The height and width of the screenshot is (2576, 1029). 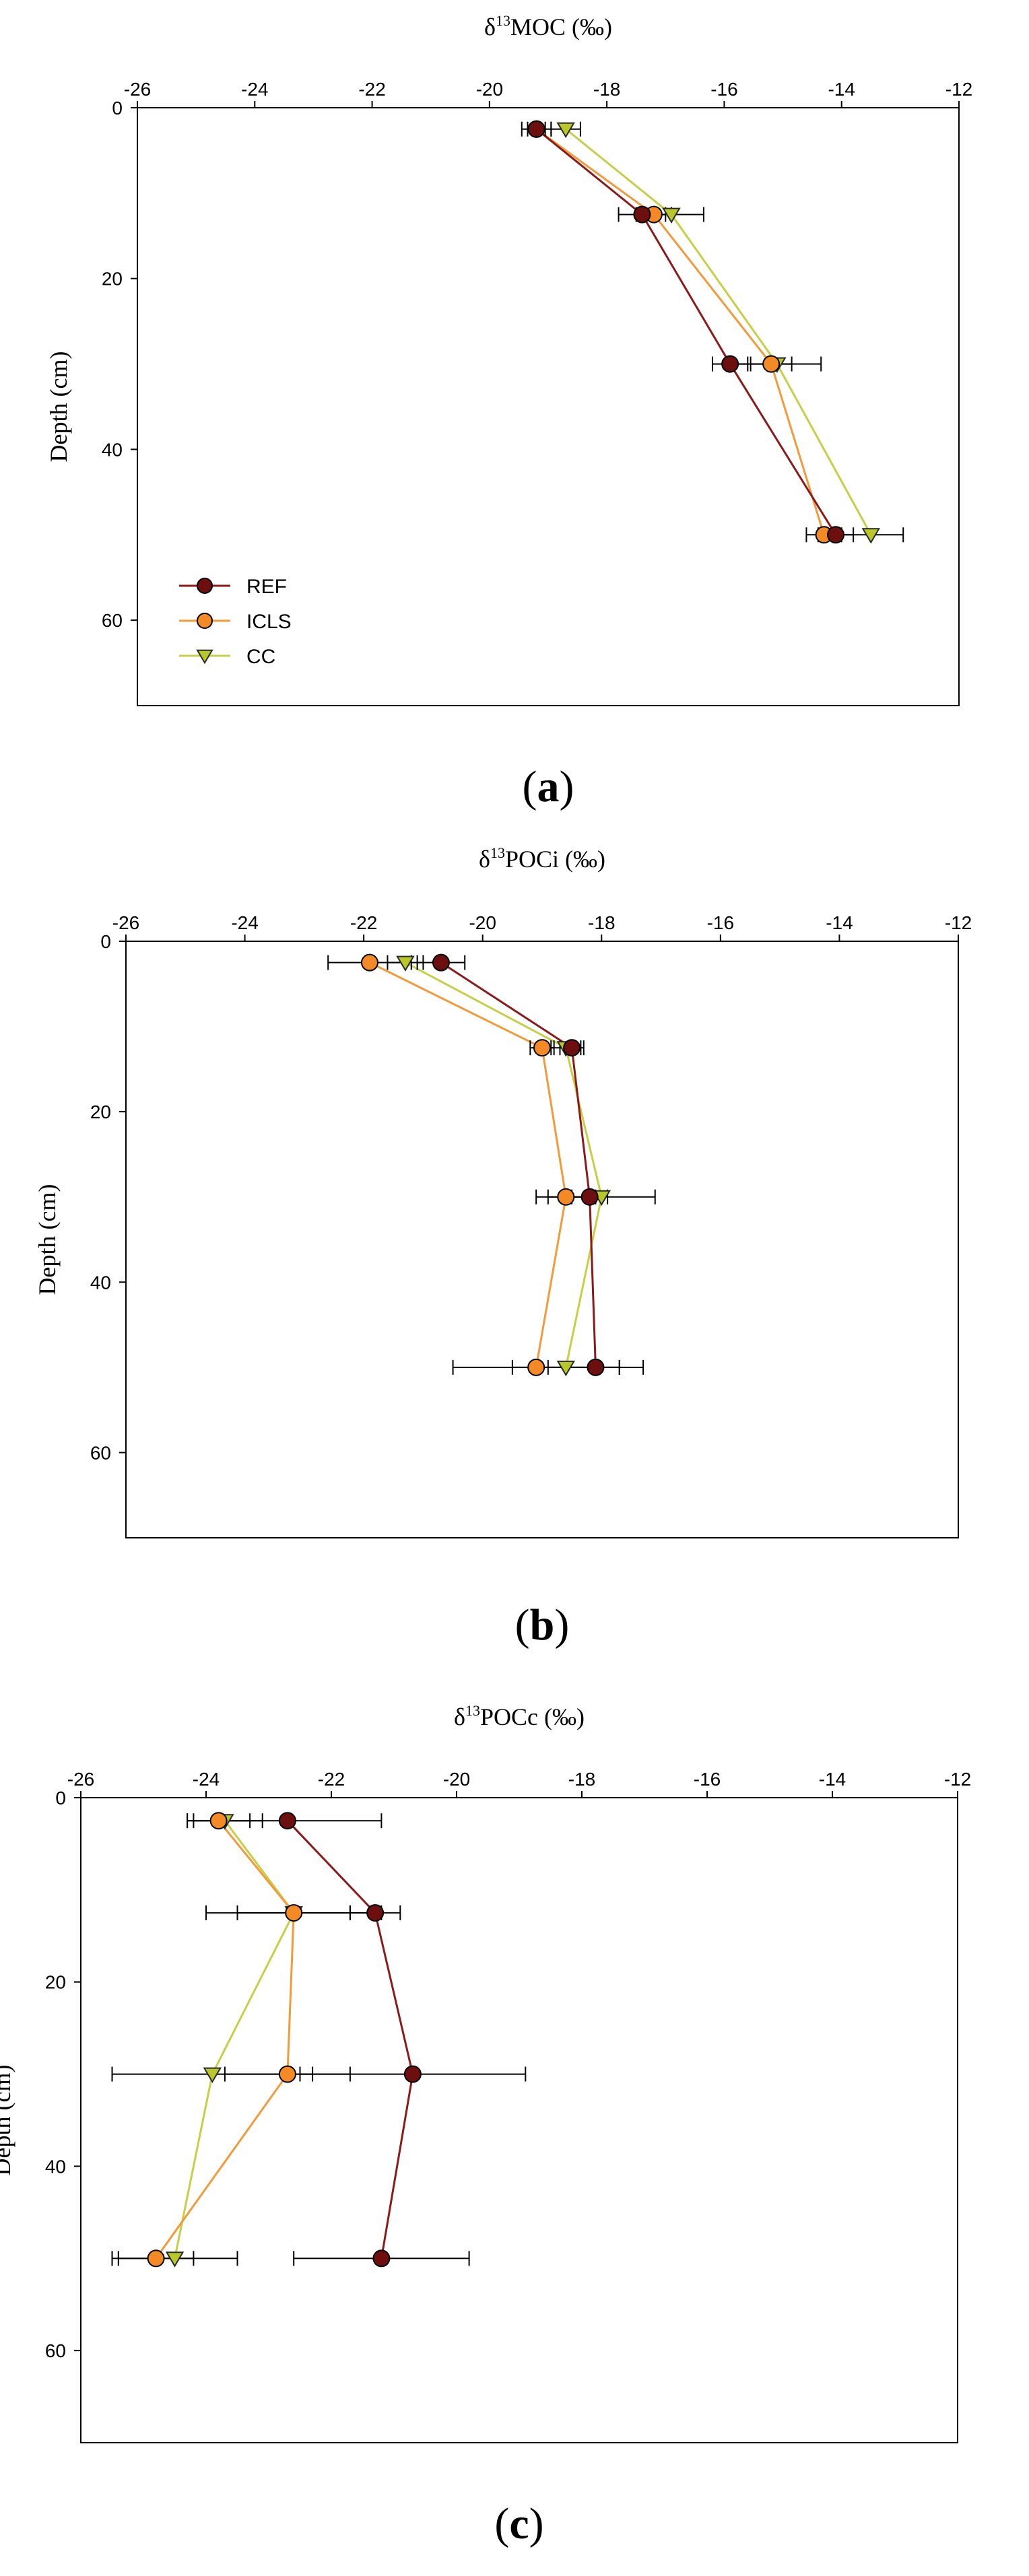 I want to click on x-axis-title: δ13POCc (‰), so click(x=519, y=1716).